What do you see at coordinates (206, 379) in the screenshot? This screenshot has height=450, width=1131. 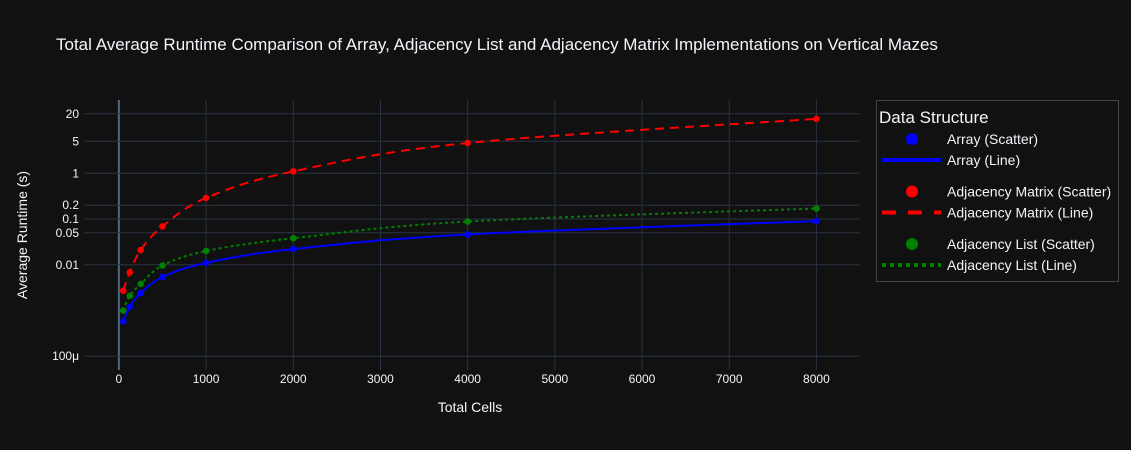 I see `x-tick-label: 1000` at bounding box center [206, 379].